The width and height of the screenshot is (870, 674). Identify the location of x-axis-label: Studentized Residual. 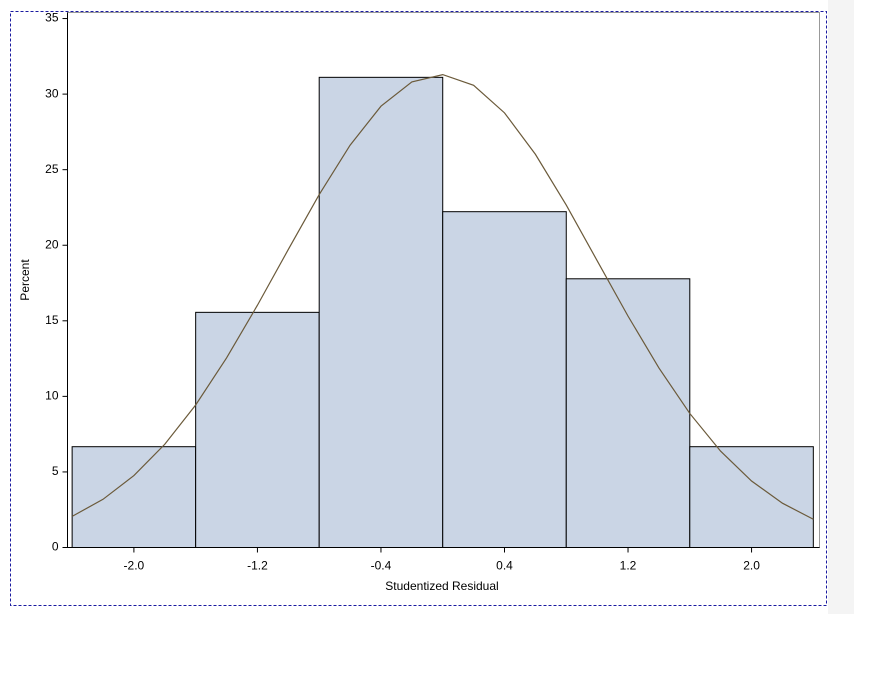
(441, 586).